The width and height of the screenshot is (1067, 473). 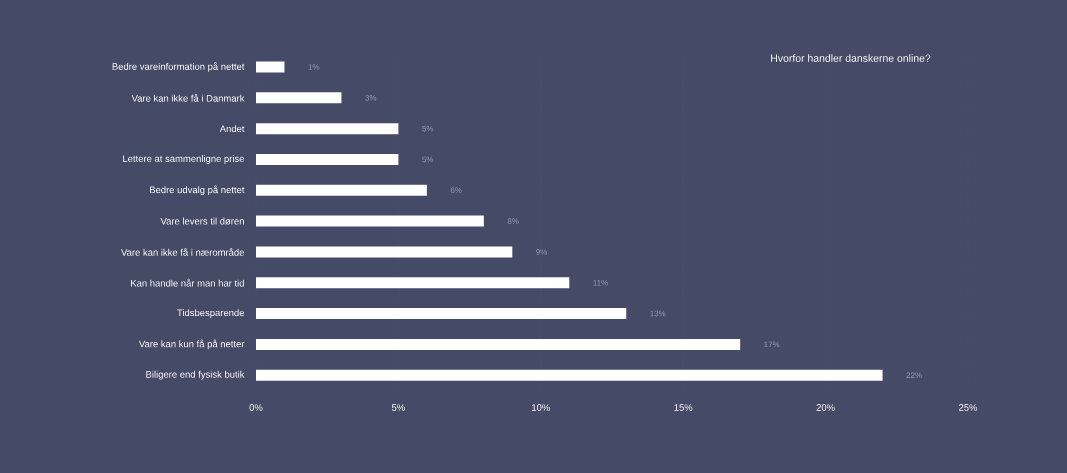 What do you see at coordinates (195, 375) in the screenshot?
I see `y-tick-label: Biligere end fysisk butik` at bounding box center [195, 375].